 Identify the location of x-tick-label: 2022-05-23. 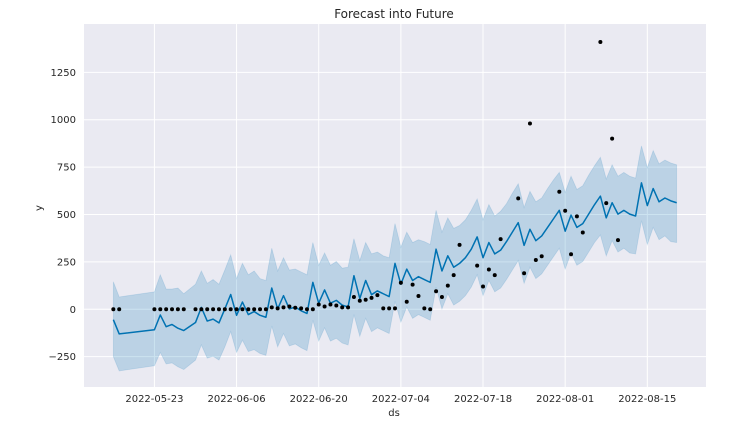
(154, 399).